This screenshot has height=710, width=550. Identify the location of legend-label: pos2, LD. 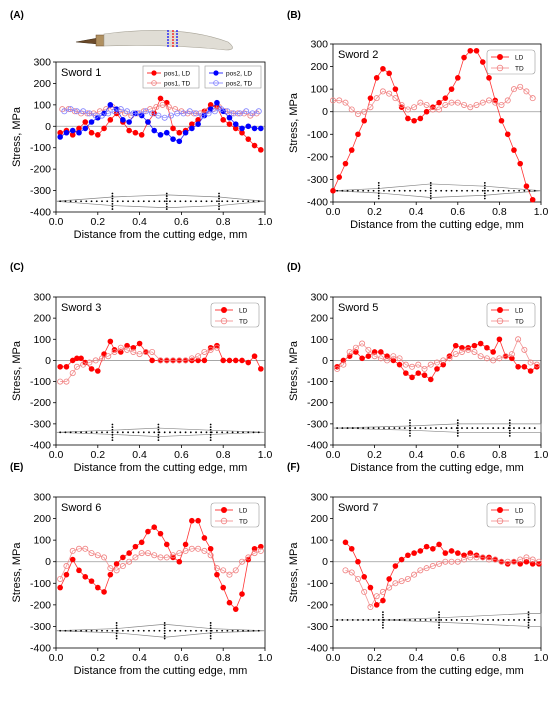
(239, 74).